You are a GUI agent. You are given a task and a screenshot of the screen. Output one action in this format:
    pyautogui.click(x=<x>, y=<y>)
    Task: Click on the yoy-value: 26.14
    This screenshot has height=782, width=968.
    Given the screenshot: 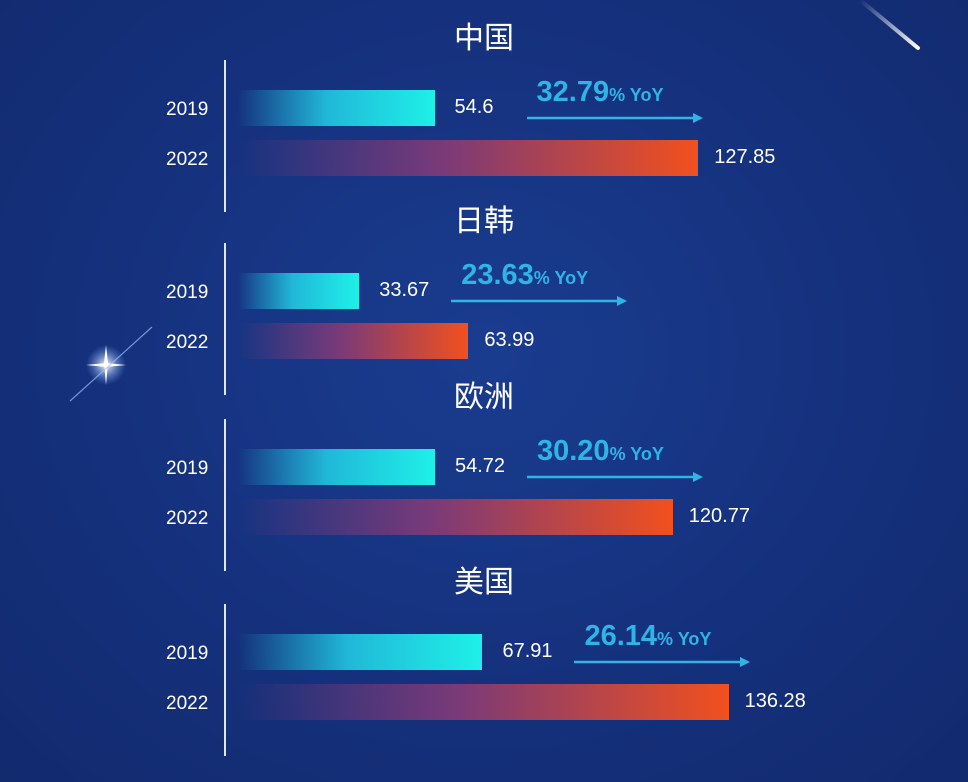 What is the action you would take?
    pyautogui.click(x=621, y=636)
    